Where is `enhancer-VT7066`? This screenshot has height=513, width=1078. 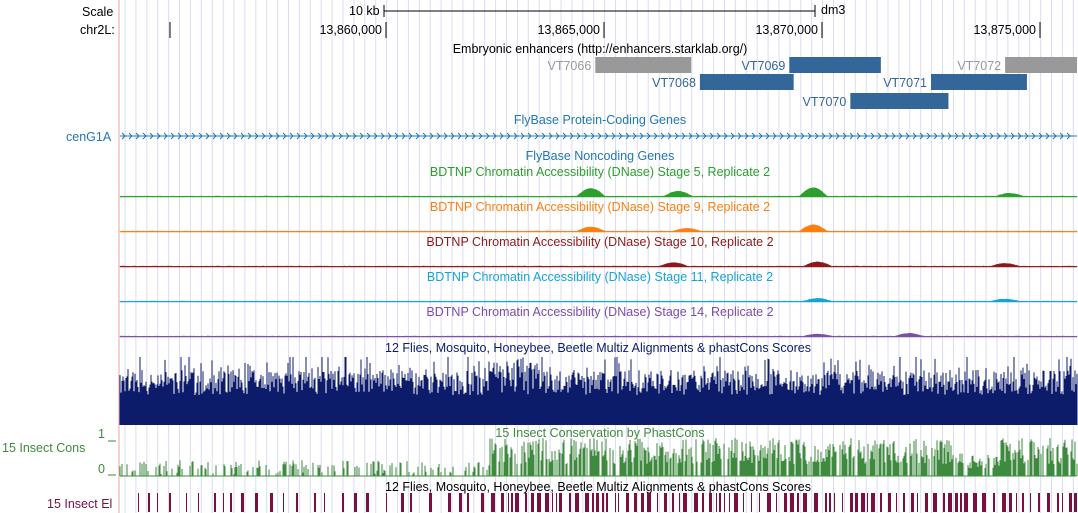
enhancer-VT7066 is located at coordinates (643, 65).